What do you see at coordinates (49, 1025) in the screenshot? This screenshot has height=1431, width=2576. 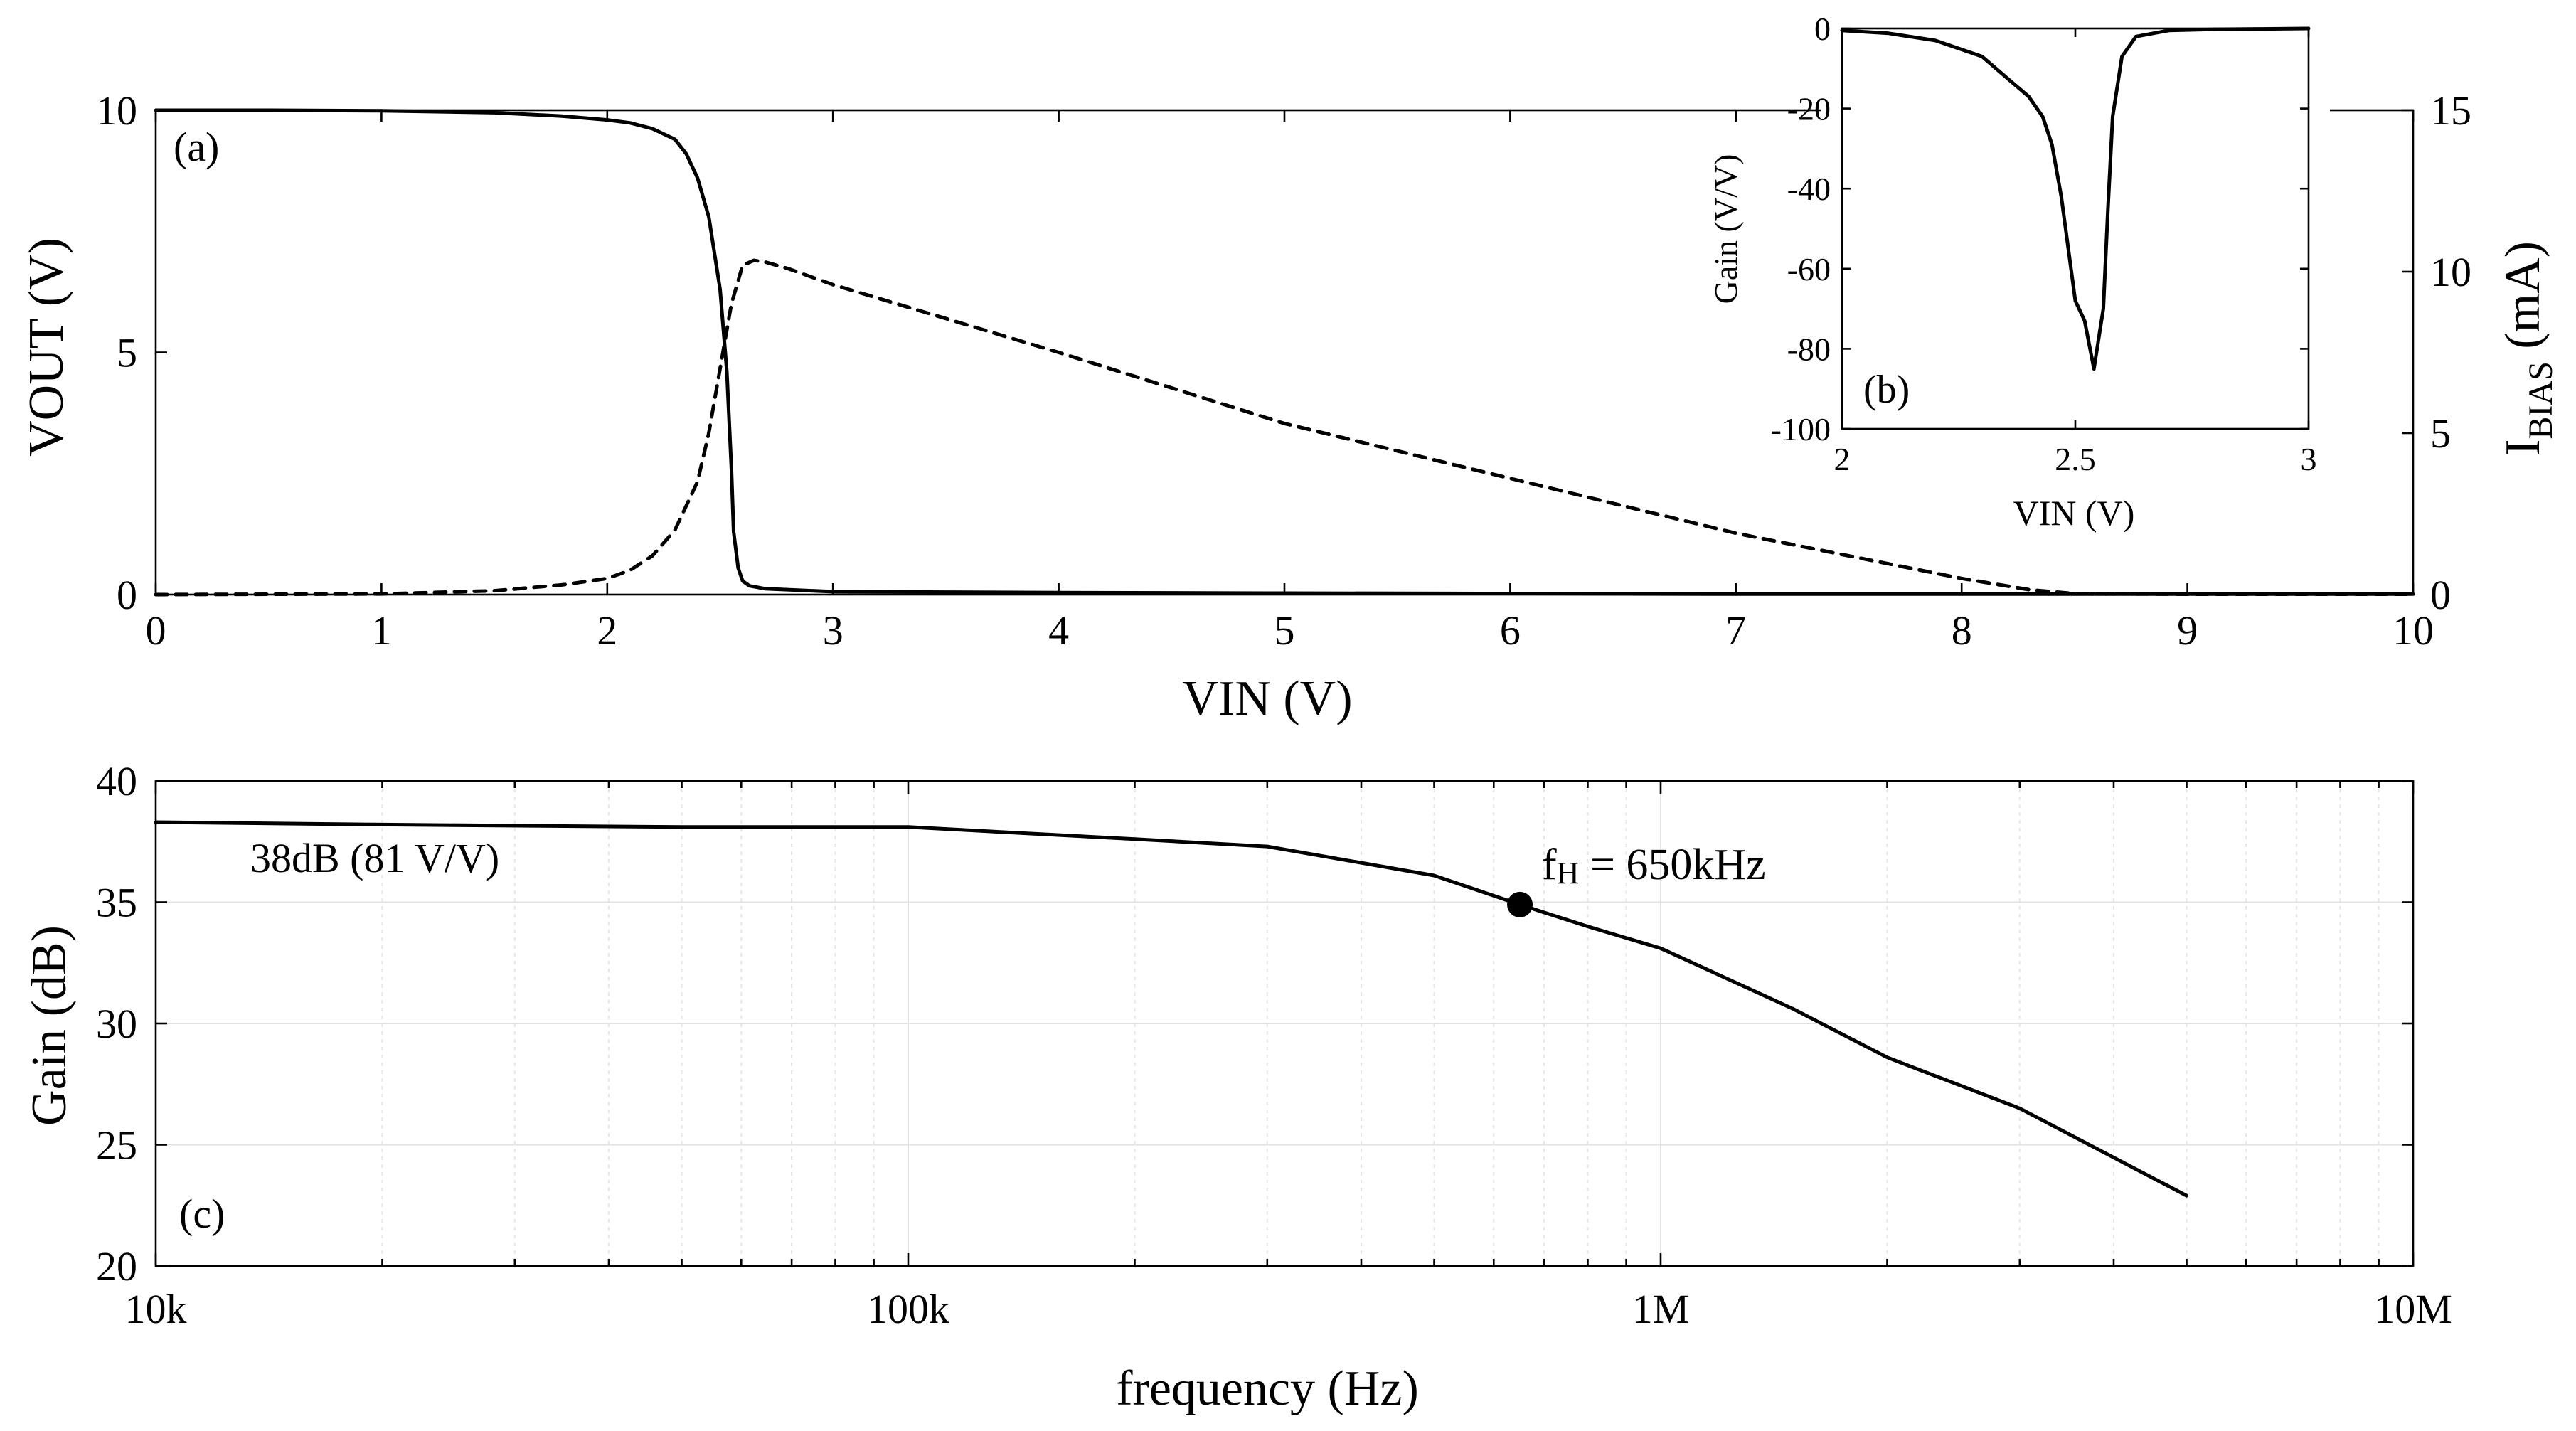 I see `panel-c-y-axis-label: Gain (dB)` at bounding box center [49, 1025].